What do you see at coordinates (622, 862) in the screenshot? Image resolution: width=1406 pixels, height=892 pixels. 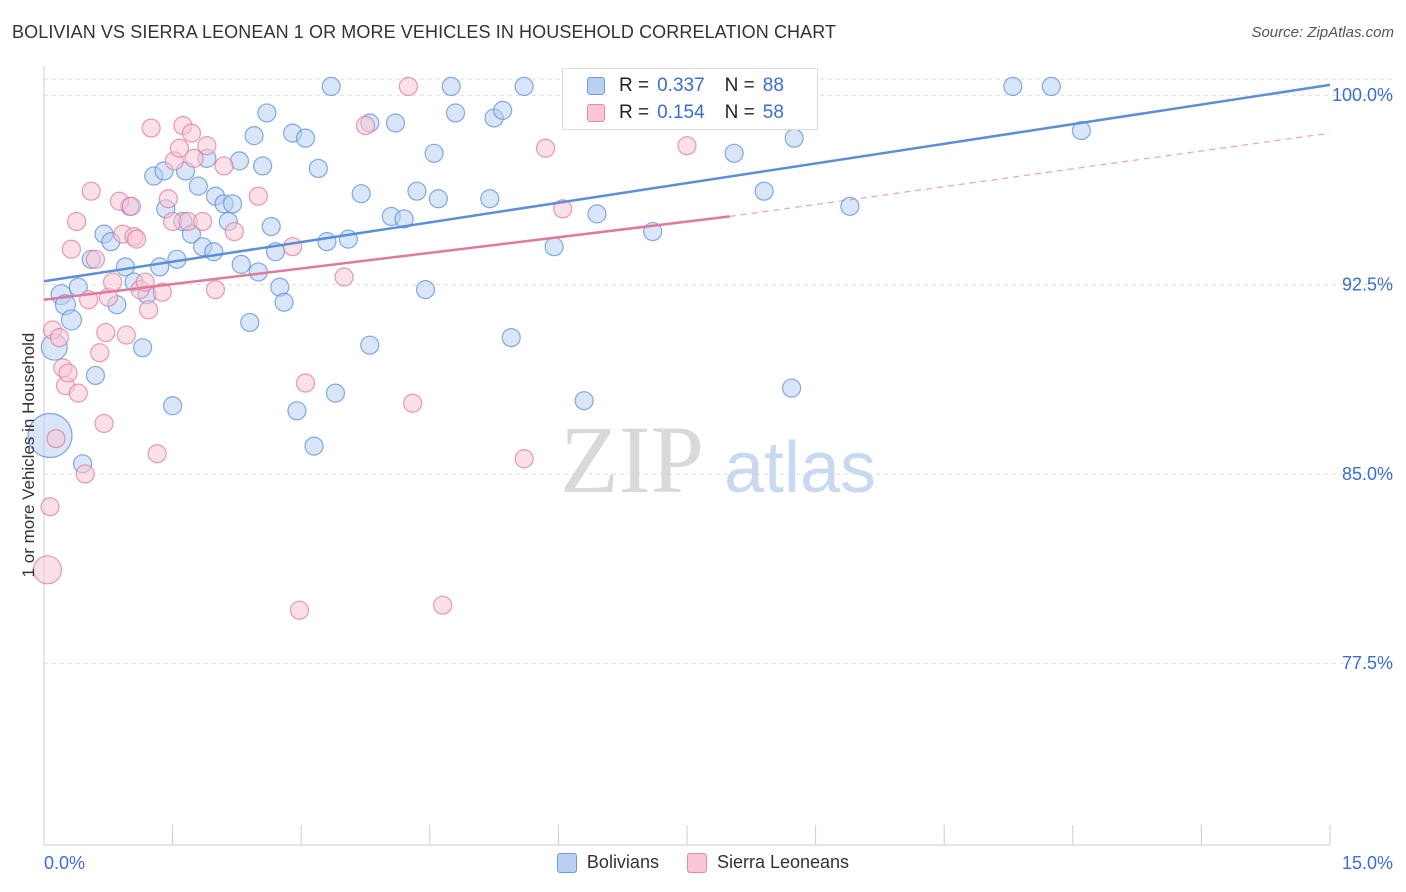 I see `legend-label-bolivians: Bolivians` at bounding box center [622, 862].